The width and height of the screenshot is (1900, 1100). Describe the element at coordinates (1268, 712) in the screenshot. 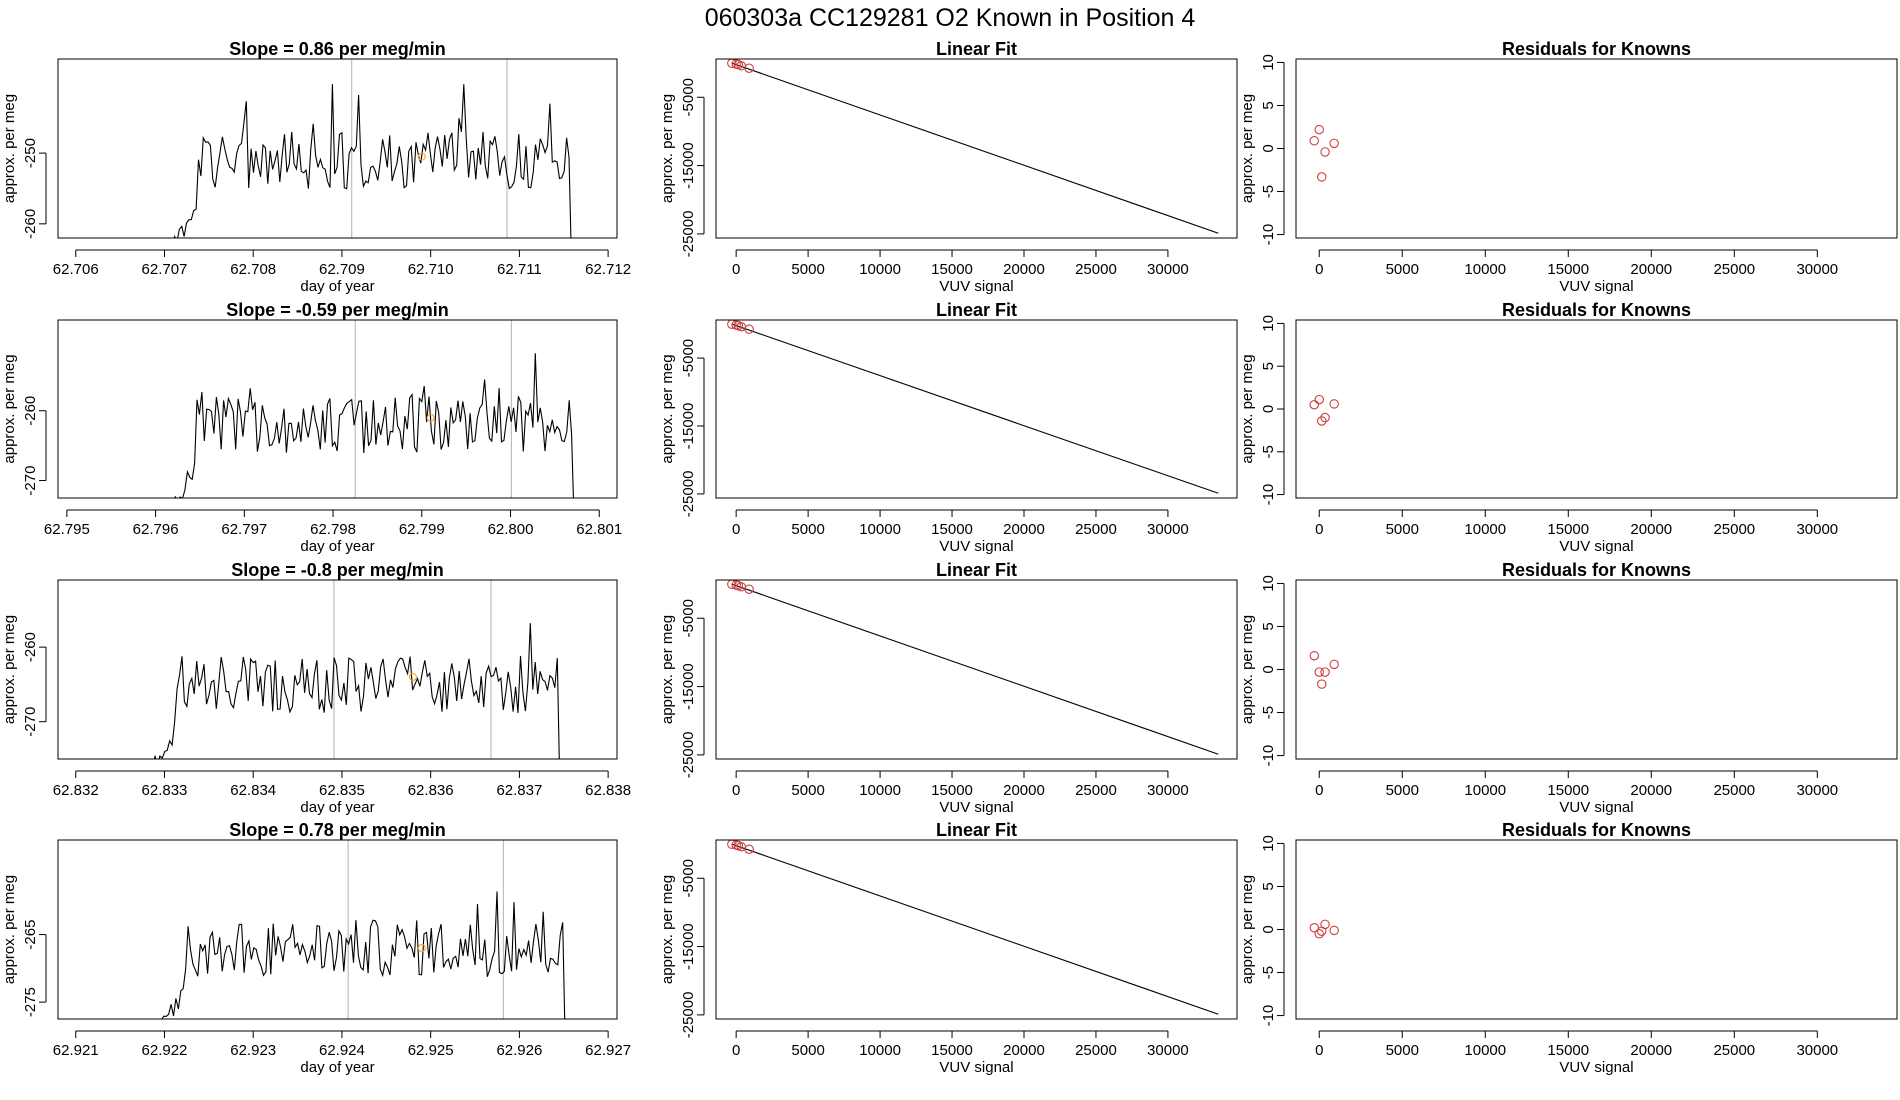

I see `y-tick-label: -5` at that location.